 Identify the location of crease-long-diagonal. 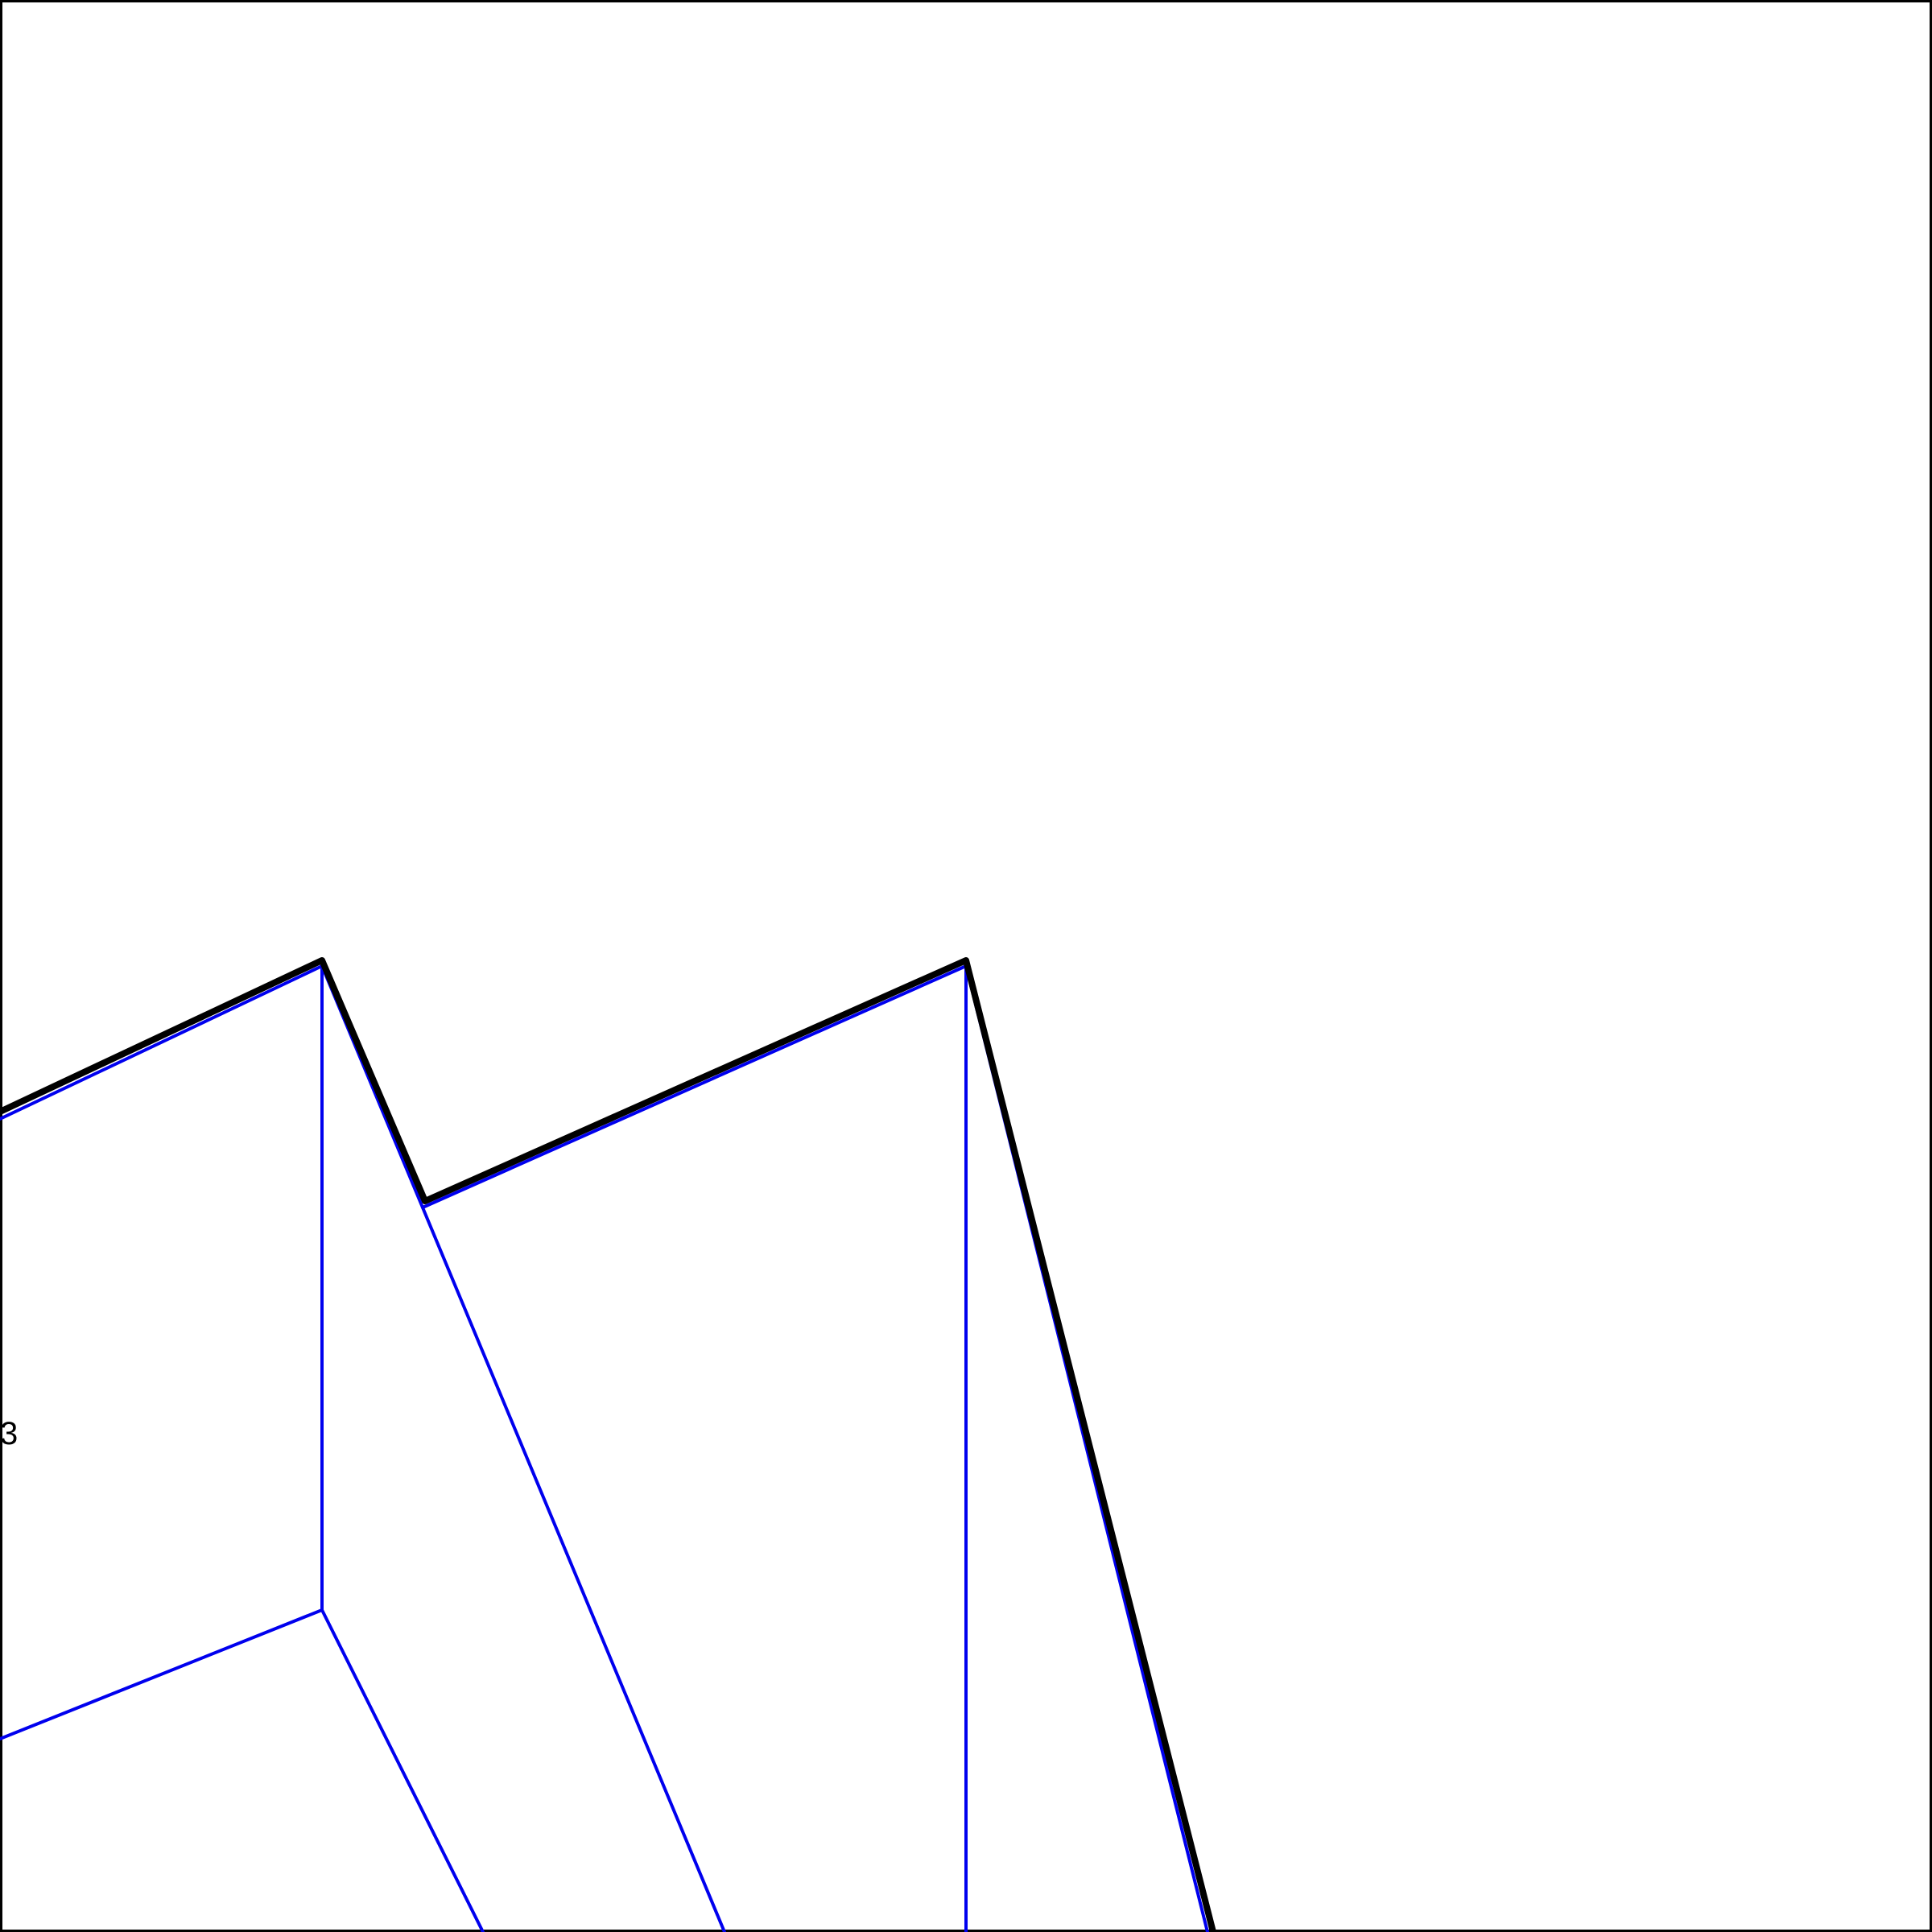
(573, 1569).